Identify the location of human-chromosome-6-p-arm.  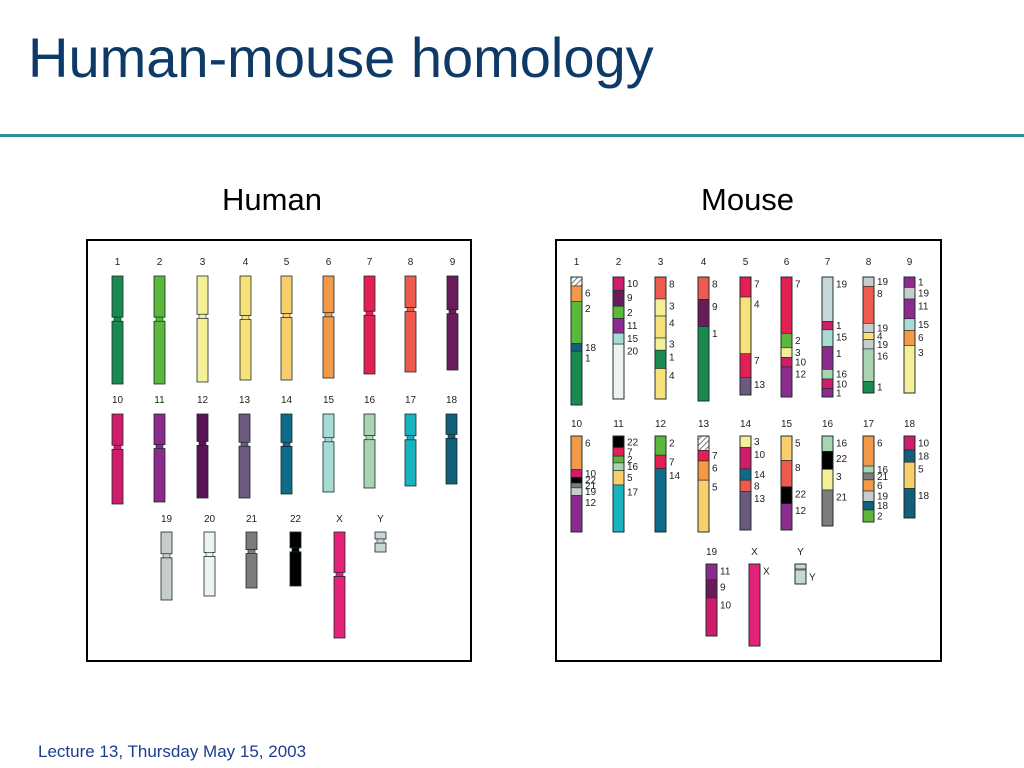
(328, 294).